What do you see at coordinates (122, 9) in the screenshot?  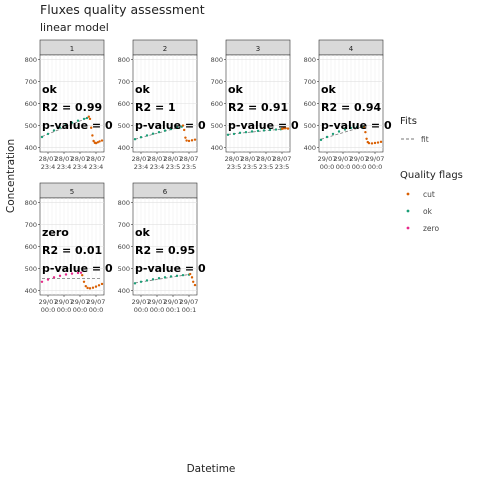 I see `chart-title: Fluxes quality assessment` at bounding box center [122, 9].